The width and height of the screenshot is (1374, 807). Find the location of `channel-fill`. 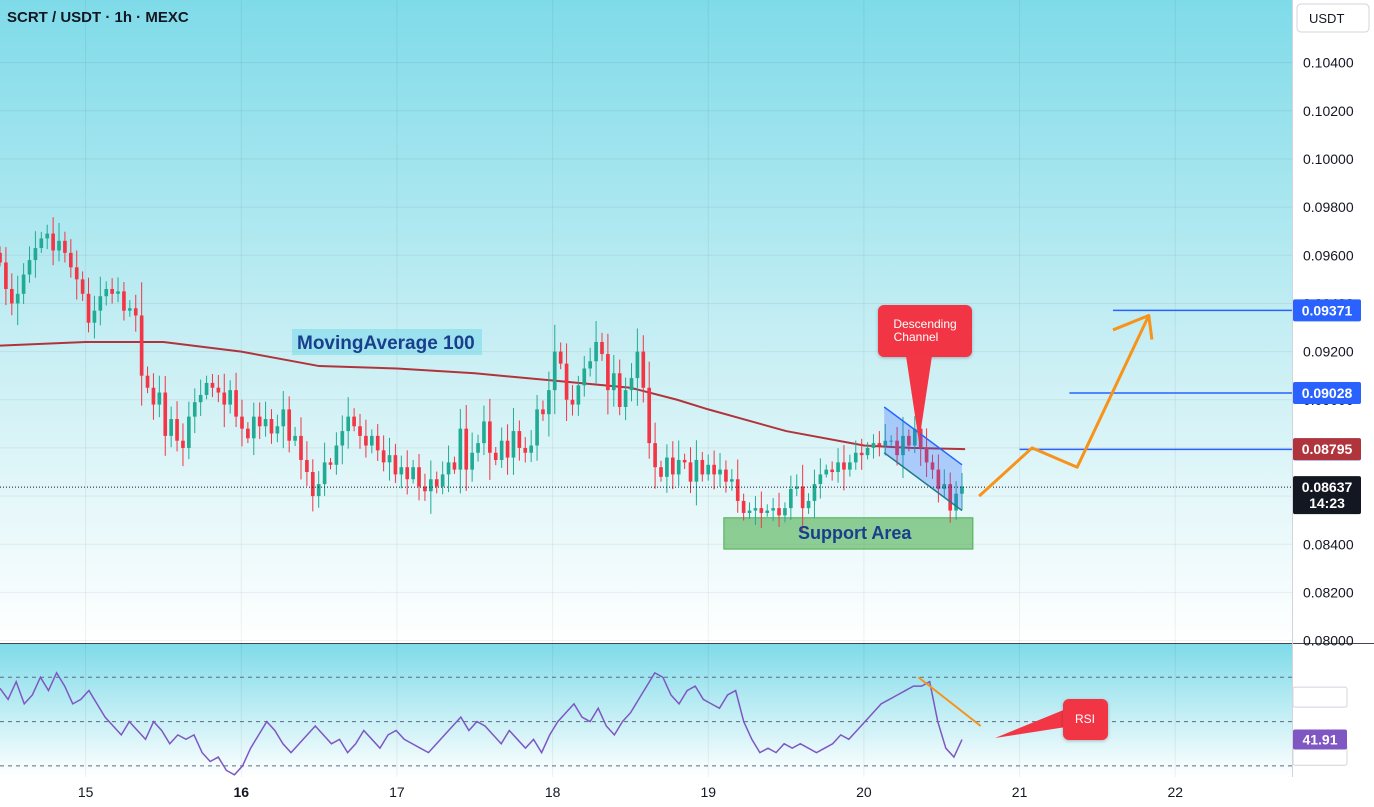

channel-fill is located at coordinates (923, 458).